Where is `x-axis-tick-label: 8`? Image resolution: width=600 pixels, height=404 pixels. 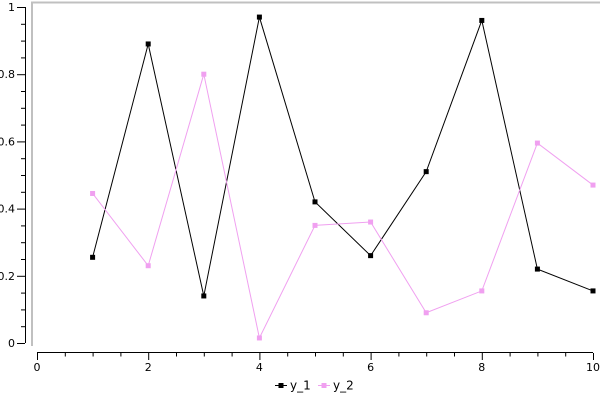 x-axis-tick-label: 8 is located at coordinates (481, 367).